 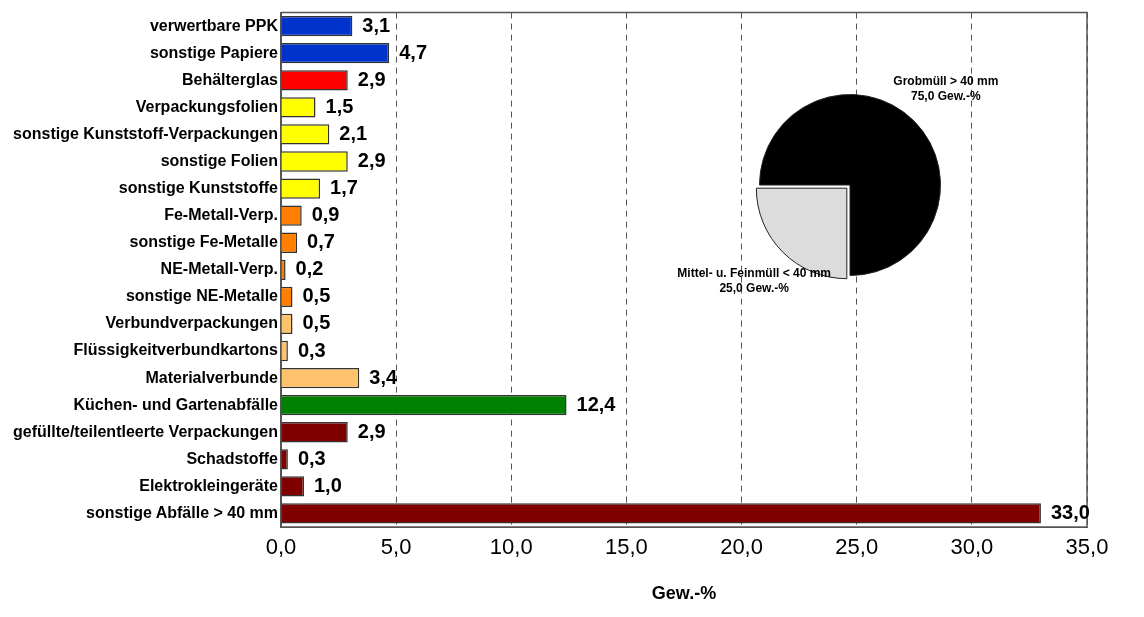 What do you see at coordinates (232, 458) in the screenshot?
I see `y-tick-label: Schadstoffe` at bounding box center [232, 458].